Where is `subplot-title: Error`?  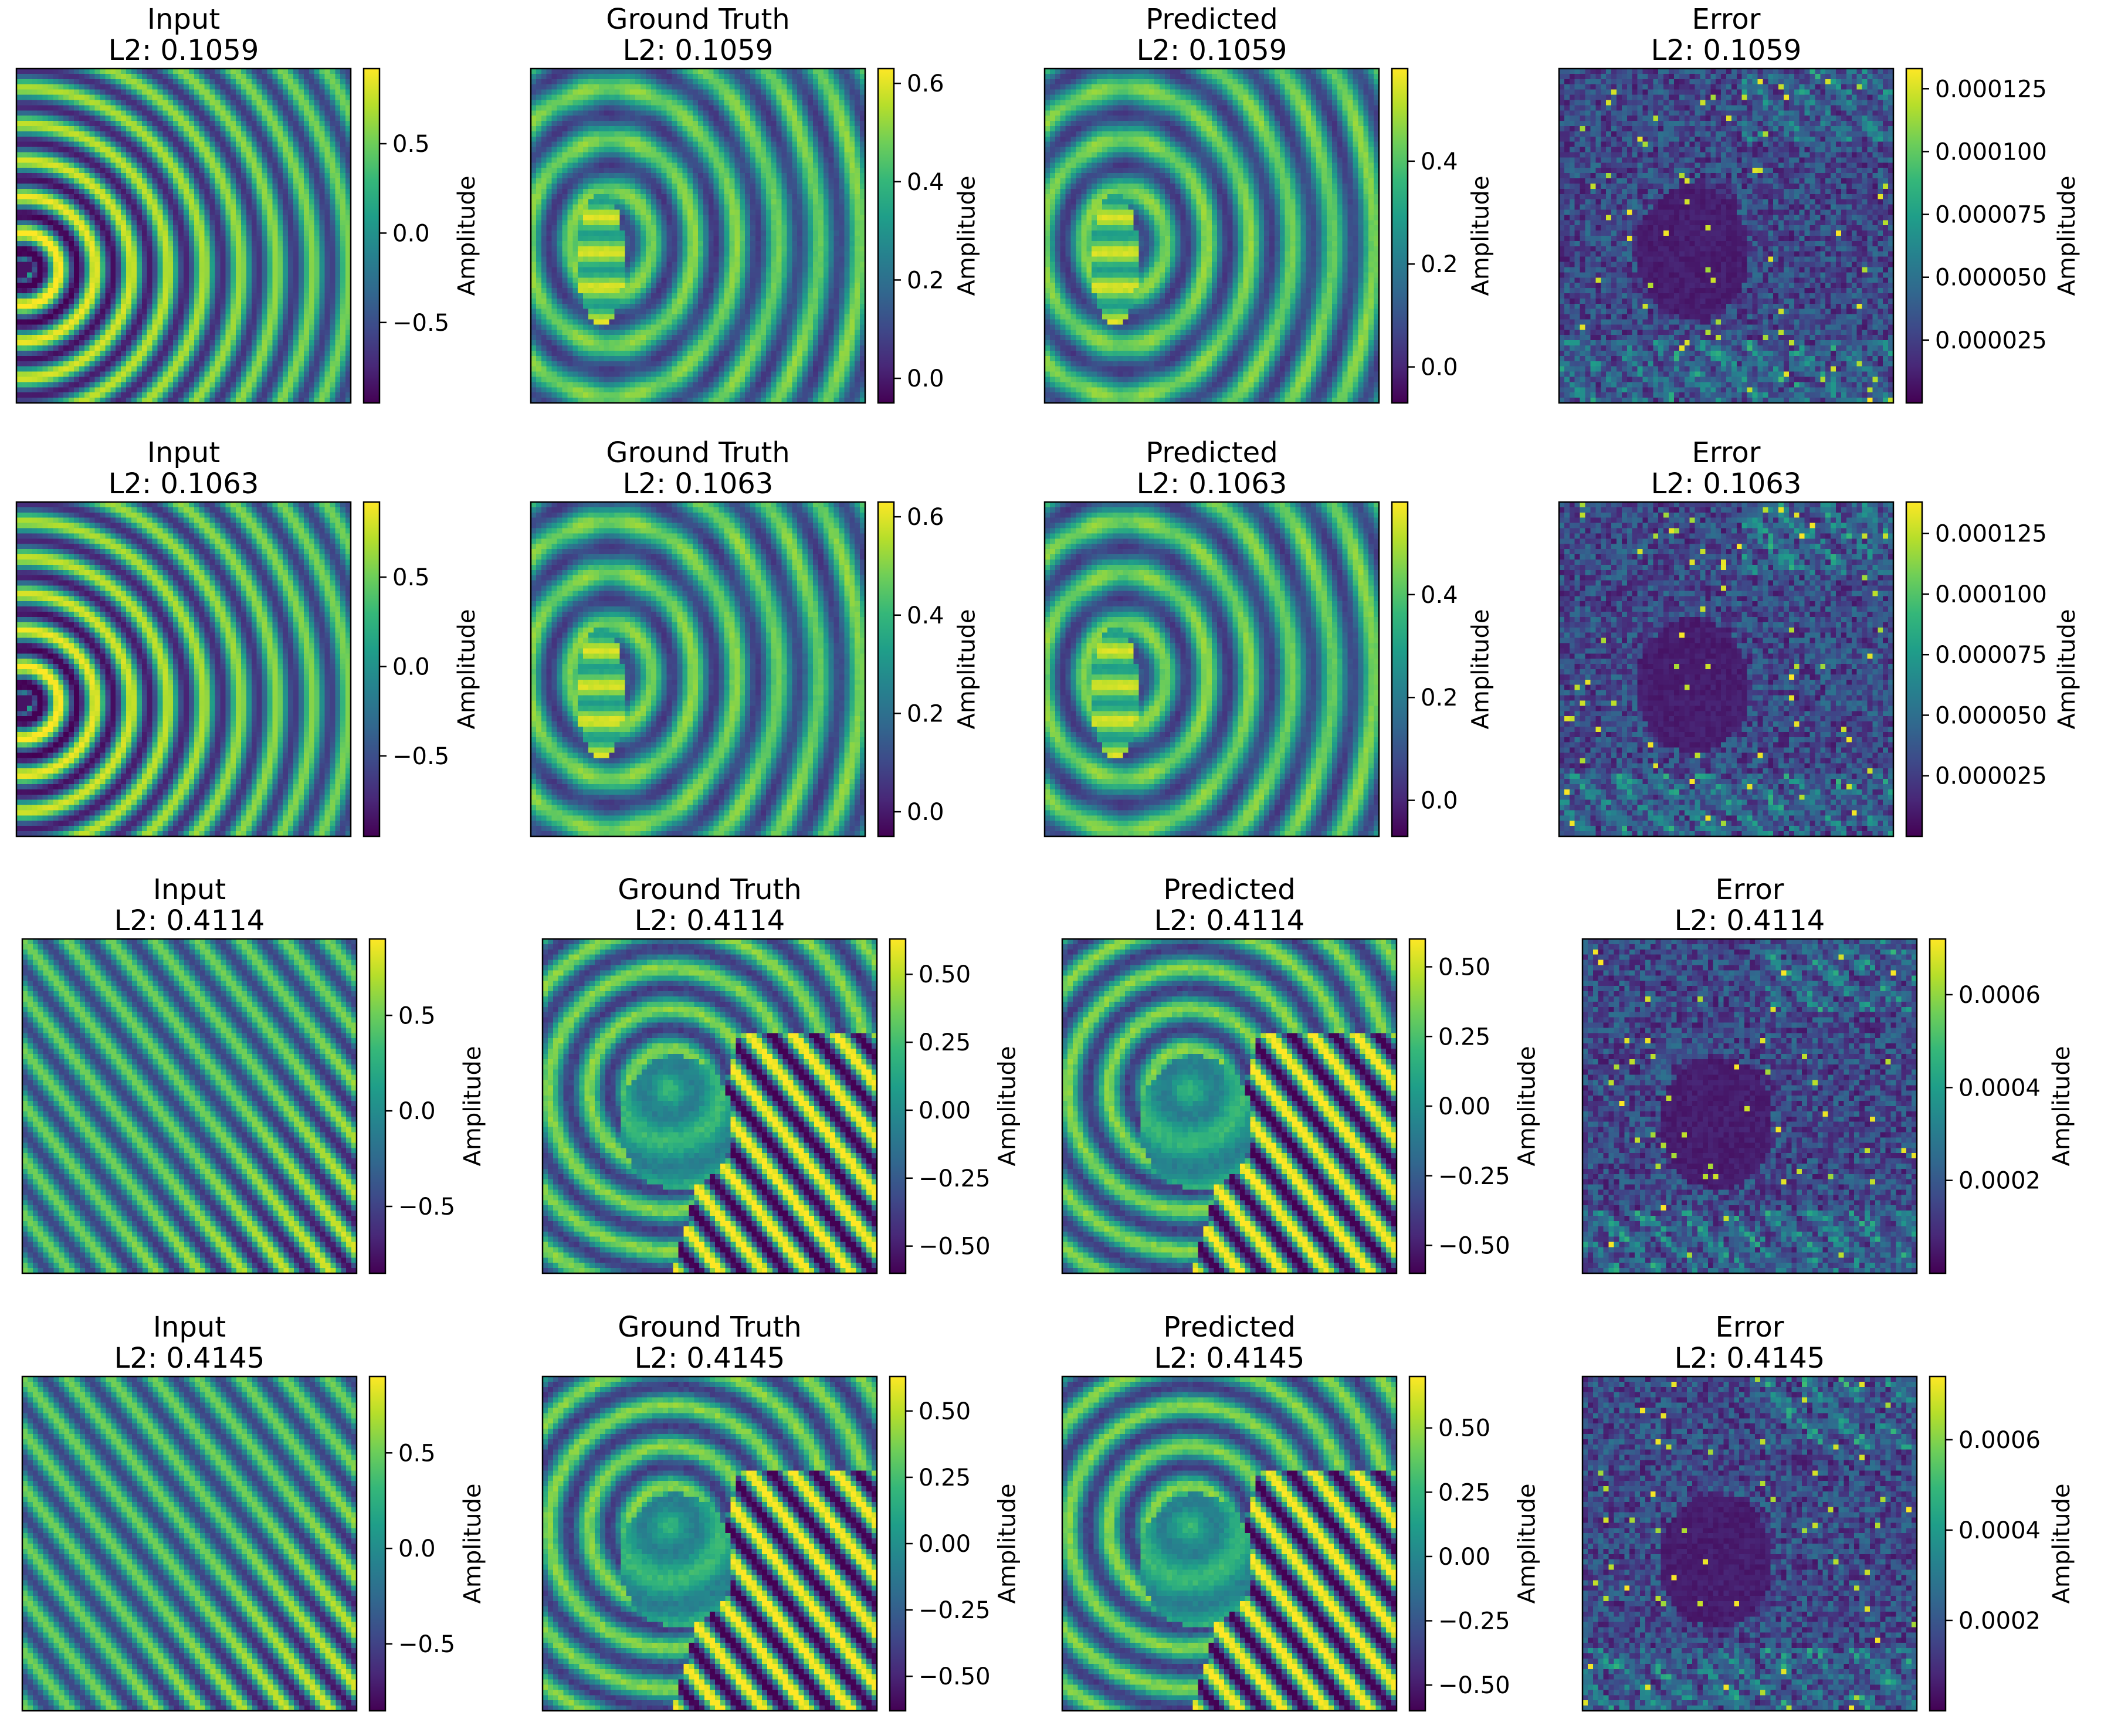
subplot-title: Error is located at coordinates (1726, 452).